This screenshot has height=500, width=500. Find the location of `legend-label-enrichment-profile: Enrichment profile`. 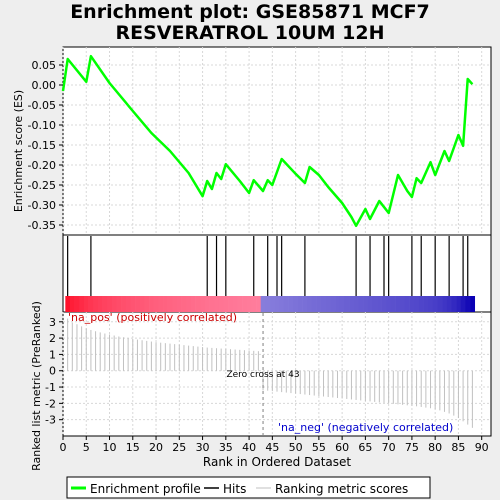

legend-label-enrichment-profile: Enrichment profile is located at coordinates (145, 489).